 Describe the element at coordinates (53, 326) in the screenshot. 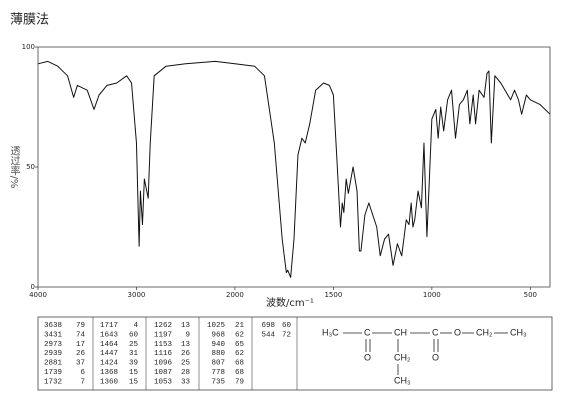

I see `peak-wavenumber: 3638` at that location.